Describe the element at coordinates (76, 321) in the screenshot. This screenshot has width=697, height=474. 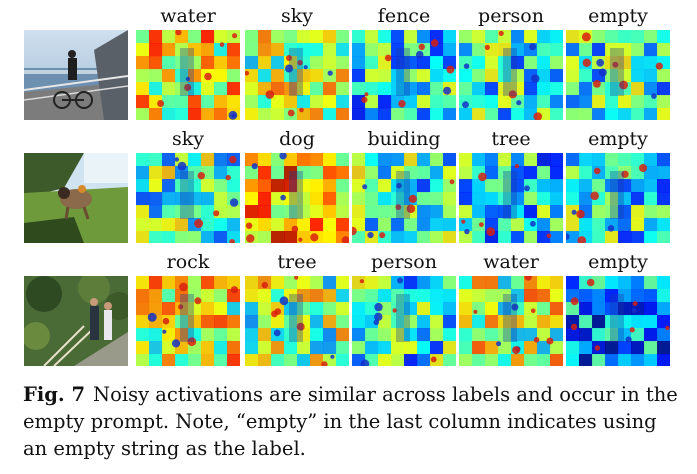
I see `garden-steps-people-photo` at that location.